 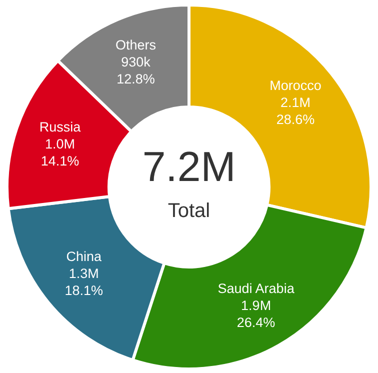 I want to click on data-label: 1.0M 14.1%, so click(x=60, y=152).